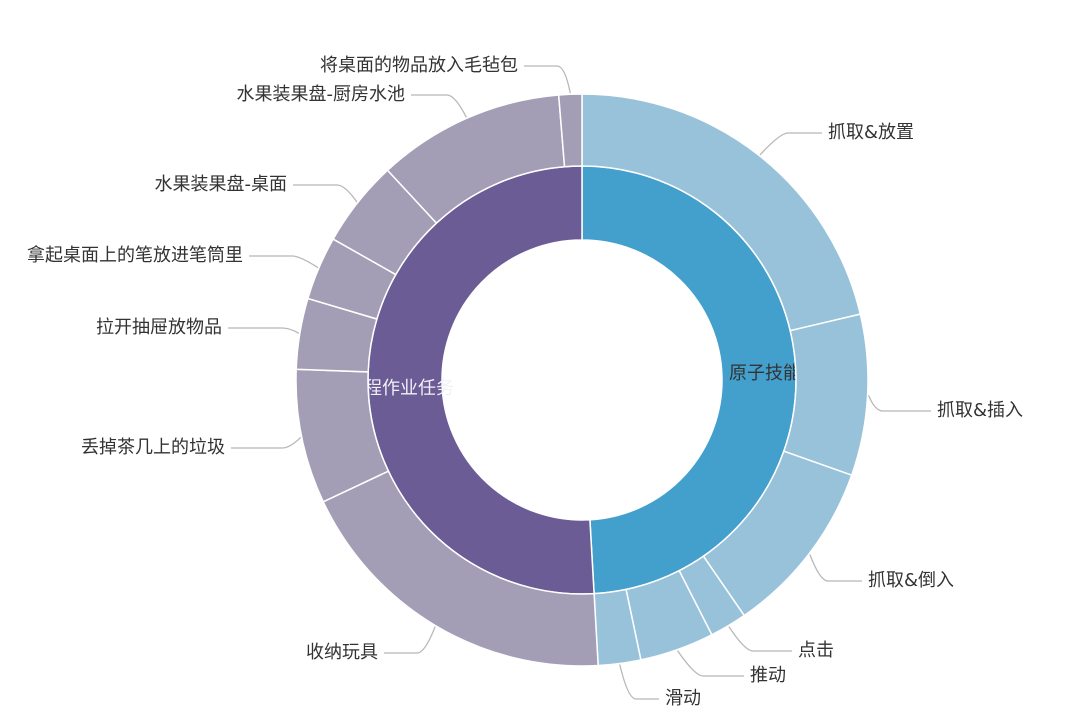  What do you see at coordinates (153, 447) in the screenshot?
I see `outer-segment-label: 丢掉茶几上的垃圾` at bounding box center [153, 447].